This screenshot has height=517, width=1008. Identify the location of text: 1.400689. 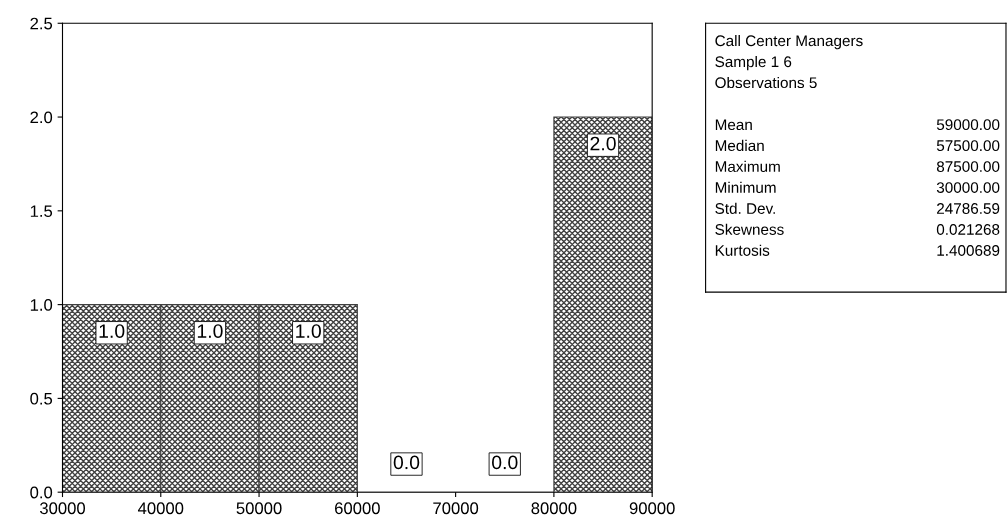
(968, 250).